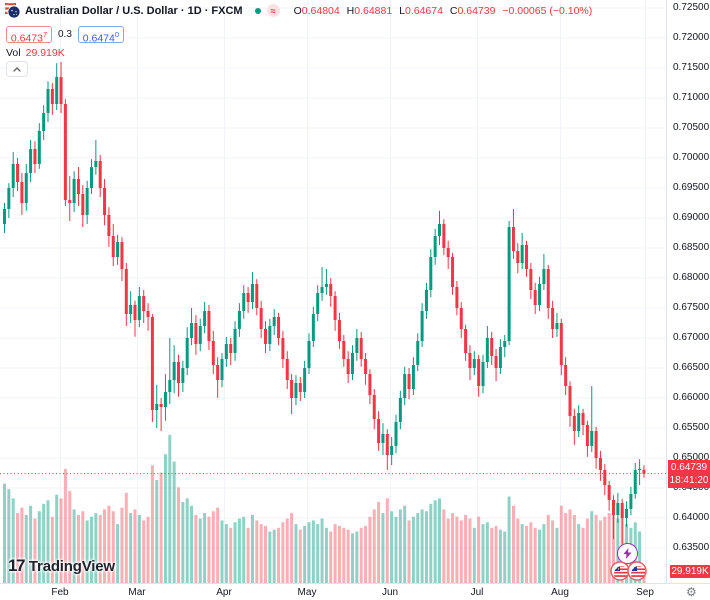  Describe the element at coordinates (423, 10) in the screenshot. I see `low-value: 0.64674` at that location.